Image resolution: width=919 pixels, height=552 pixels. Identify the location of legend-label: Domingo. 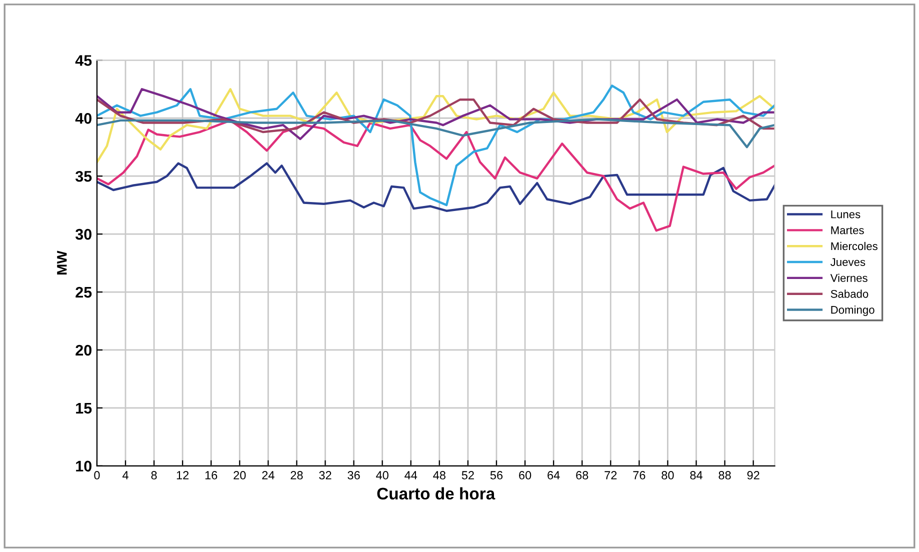
(852, 311).